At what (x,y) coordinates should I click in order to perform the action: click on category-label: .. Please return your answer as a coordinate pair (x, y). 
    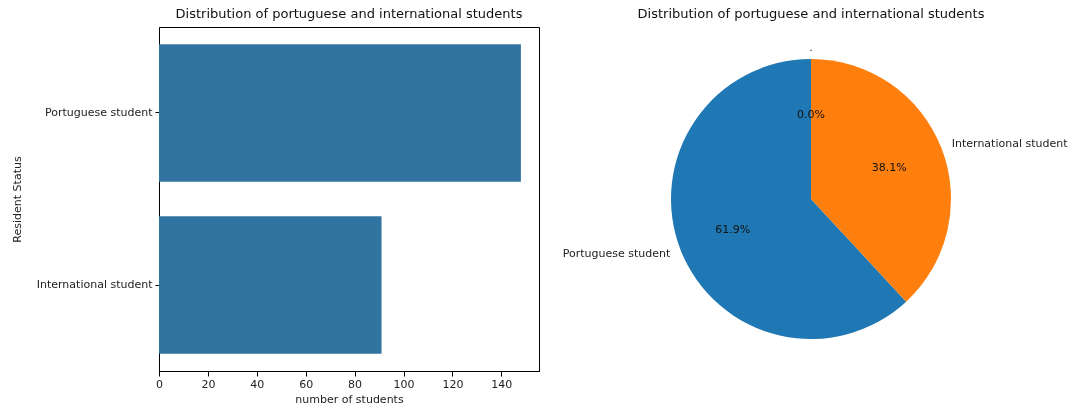
    Looking at the image, I should click on (811, 47).